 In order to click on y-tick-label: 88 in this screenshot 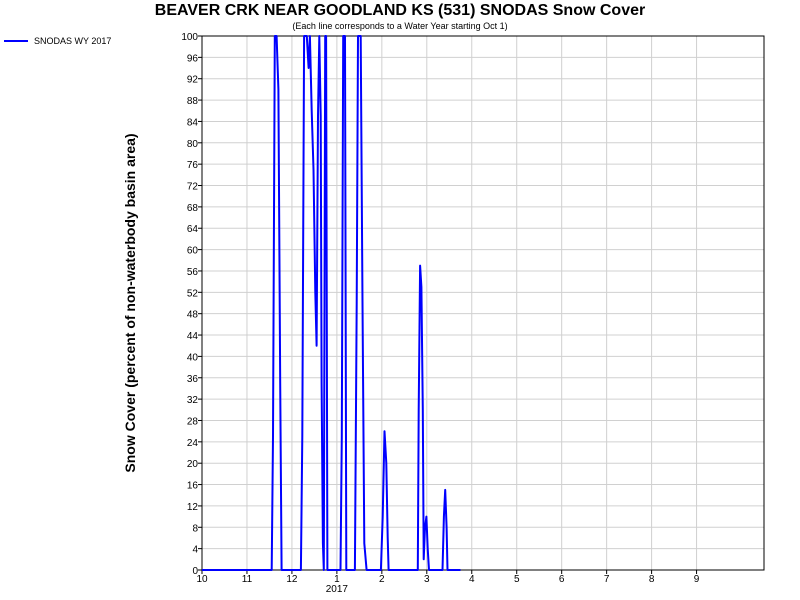, I will do `click(193, 101)`.